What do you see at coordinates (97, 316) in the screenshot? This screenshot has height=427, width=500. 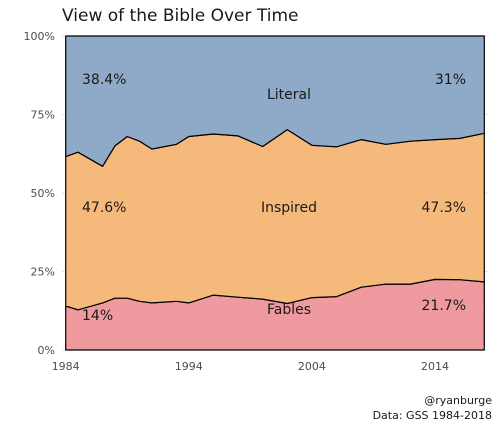 I see `start-value-label: 14%` at bounding box center [97, 316].